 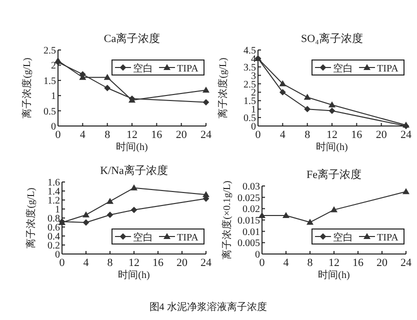 What do you see at coordinates (253, 59) in the screenshot?
I see `y-tick-label: 4` at bounding box center [253, 59].